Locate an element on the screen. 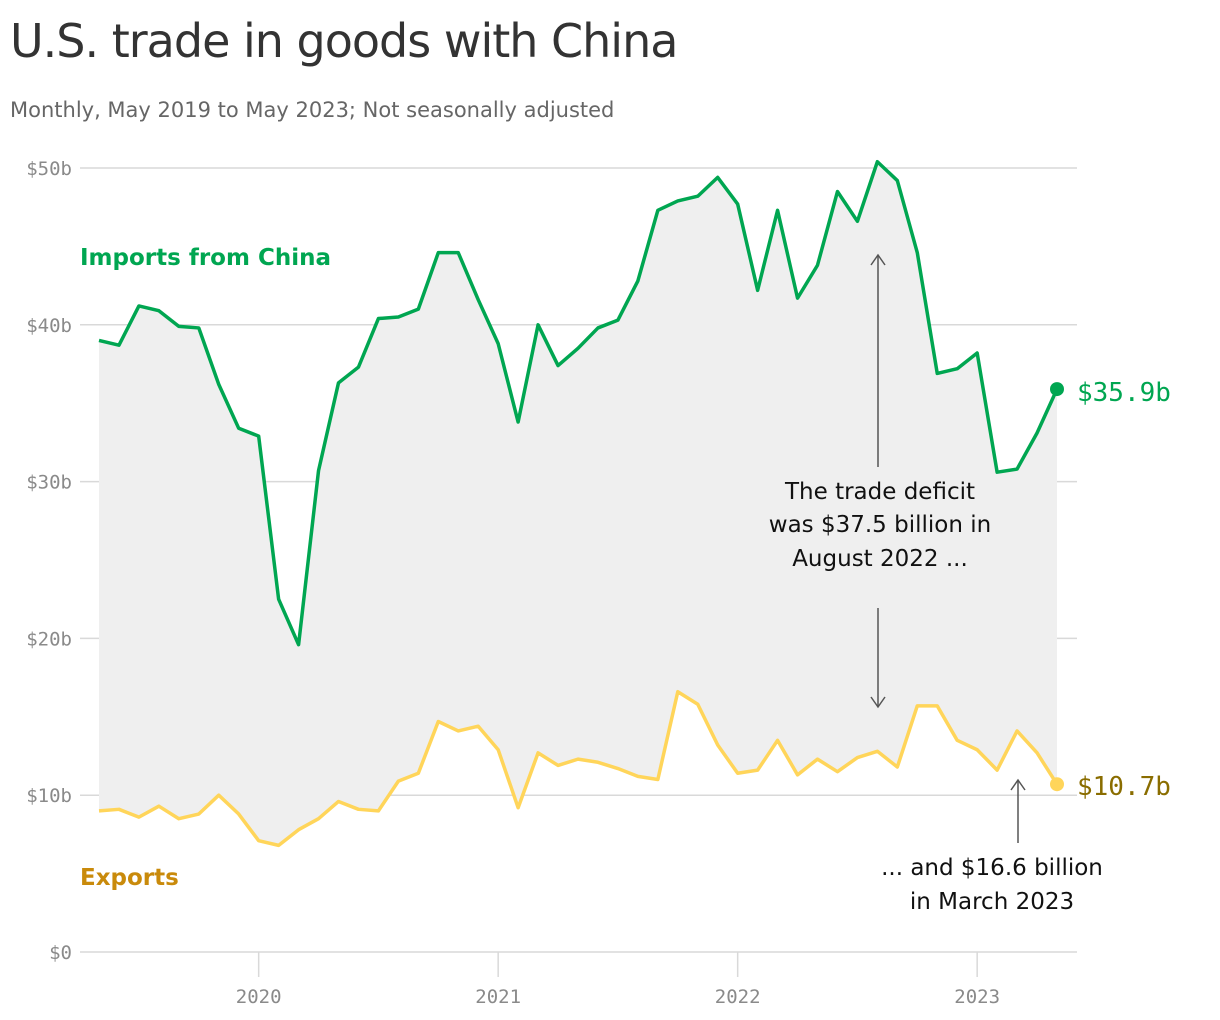 The image size is (1220, 1020). exports-series-line is located at coordinates (578, 768).